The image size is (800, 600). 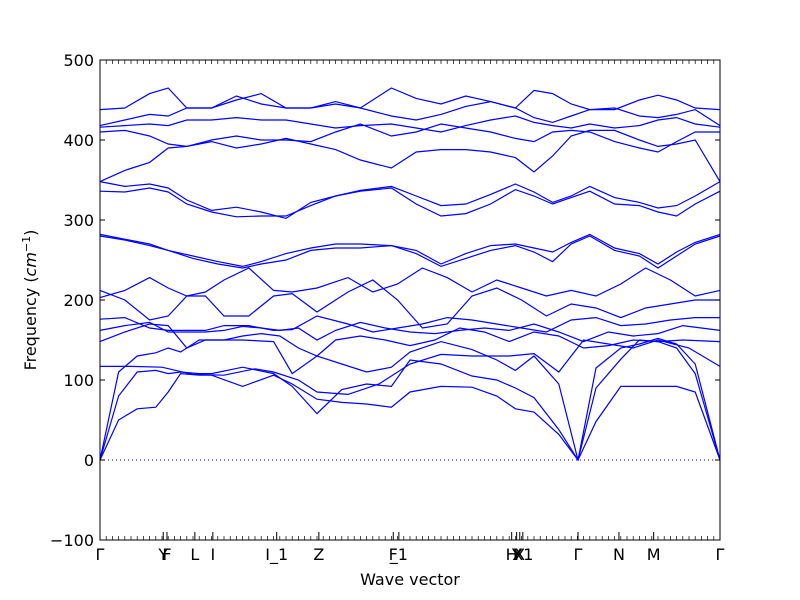 I want to click on x-tick-label: M, so click(x=654, y=554).